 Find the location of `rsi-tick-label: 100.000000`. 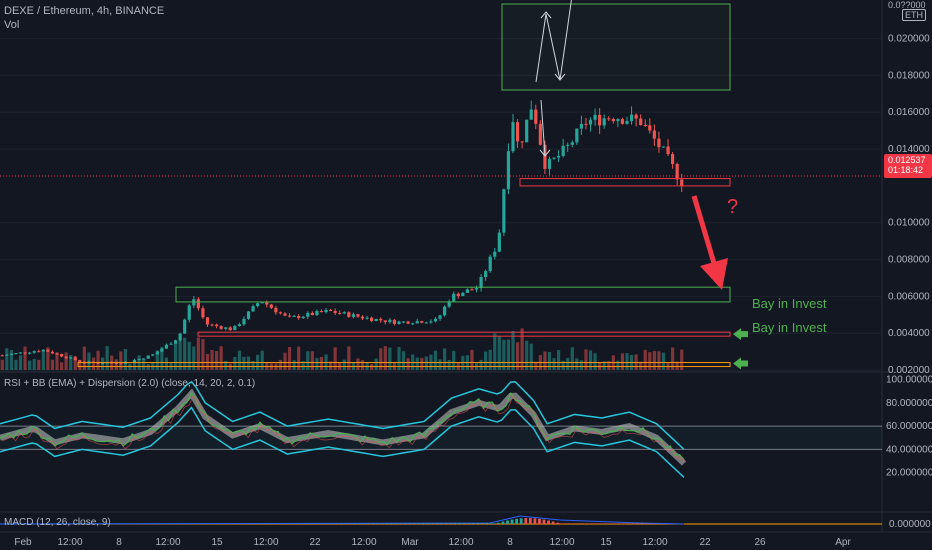

rsi-tick-label: 100.000000 is located at coordinates (909, 380).